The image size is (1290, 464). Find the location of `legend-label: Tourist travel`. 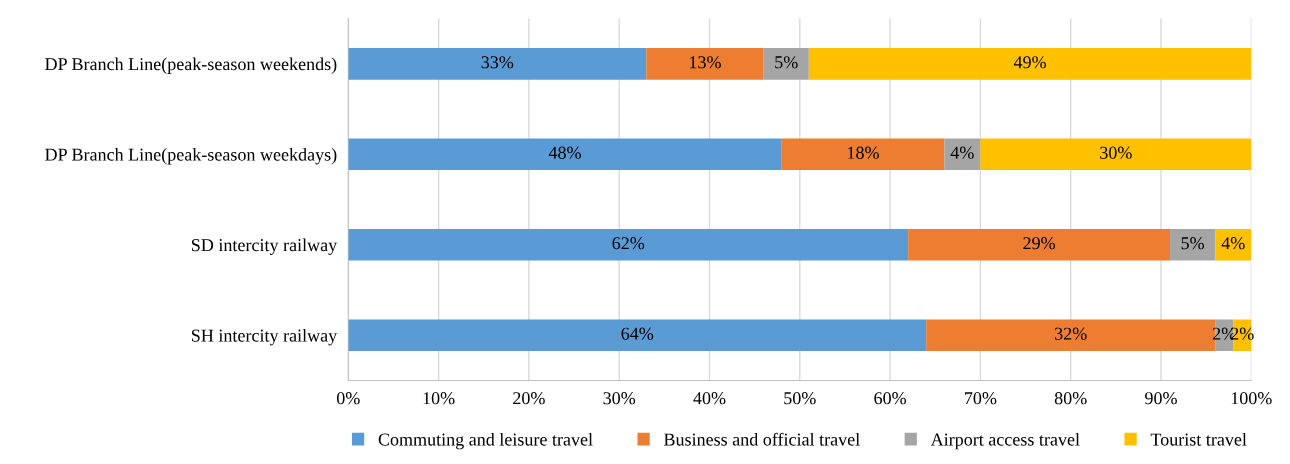

legend-label: Tourist travel is located at coordinates (1198, 439).